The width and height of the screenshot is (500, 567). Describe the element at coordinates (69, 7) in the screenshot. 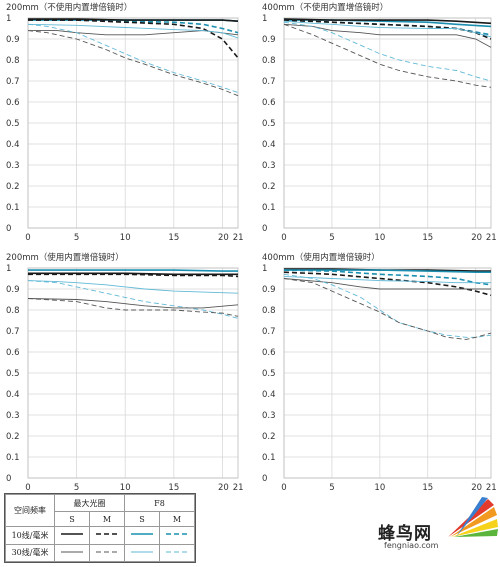

I see `chart-title: 200mm（不使用内置增倍镜时）` at that location.